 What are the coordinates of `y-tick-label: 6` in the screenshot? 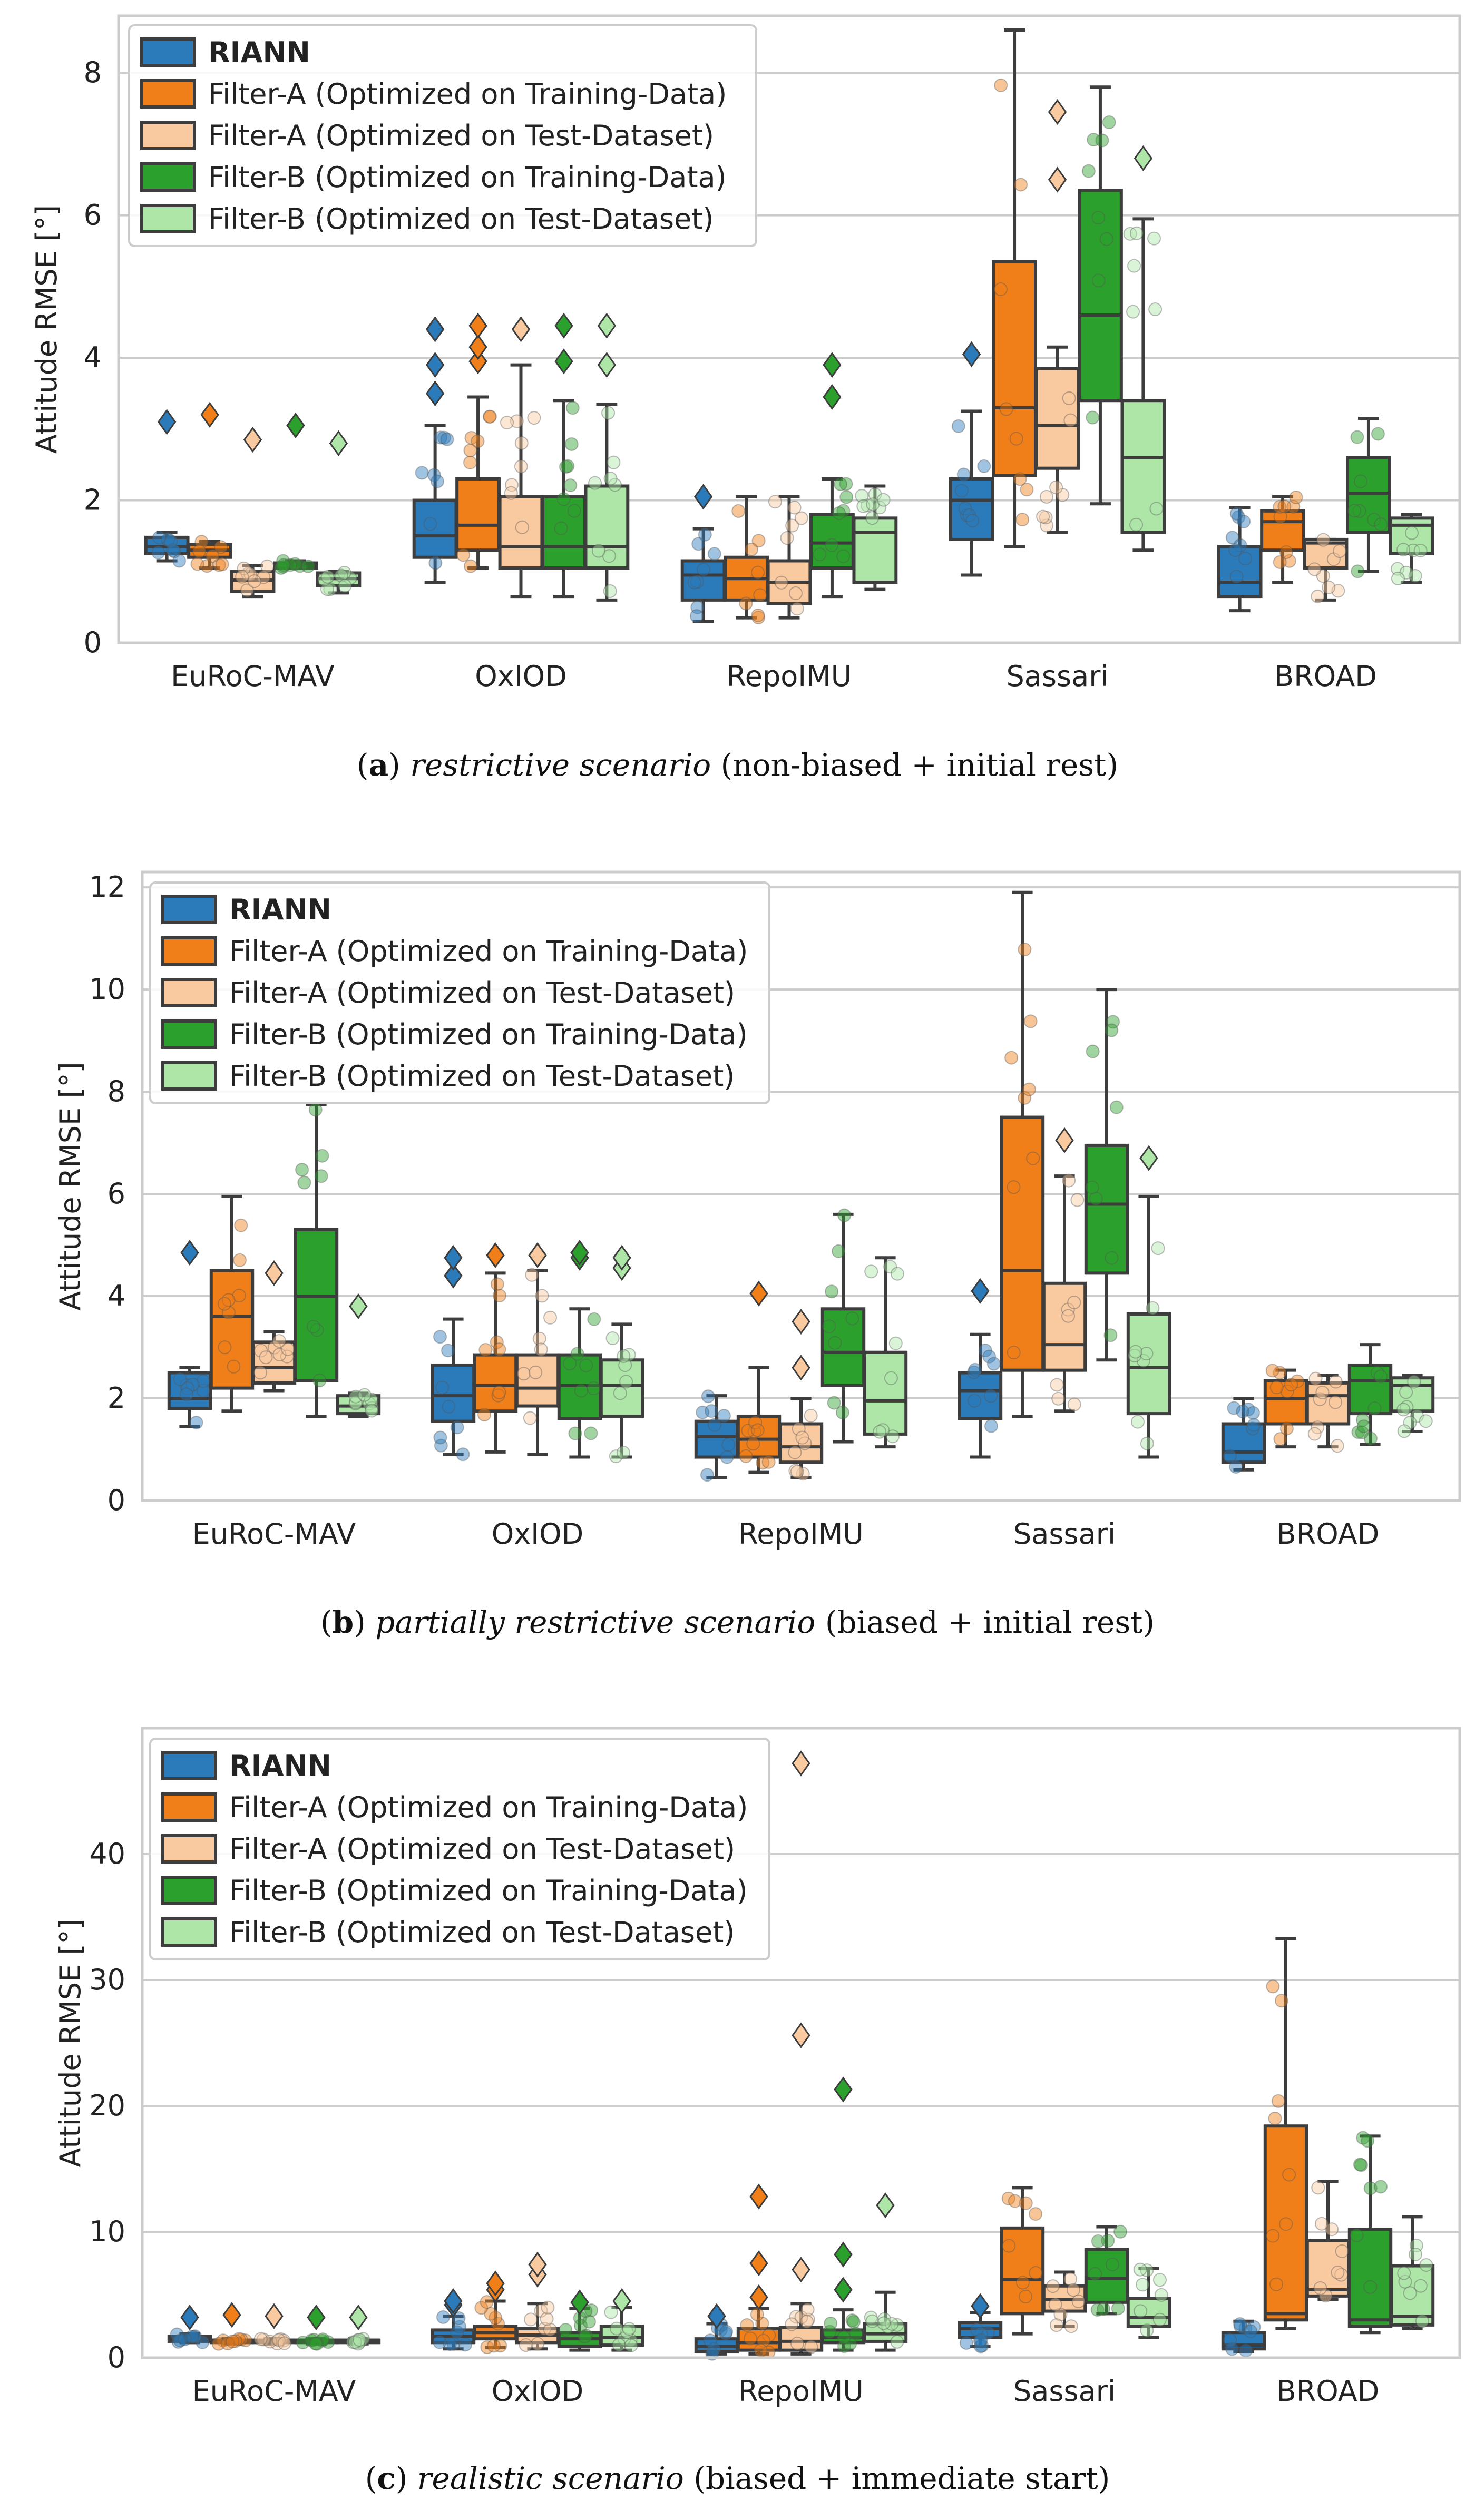 It's located at (93, 215).